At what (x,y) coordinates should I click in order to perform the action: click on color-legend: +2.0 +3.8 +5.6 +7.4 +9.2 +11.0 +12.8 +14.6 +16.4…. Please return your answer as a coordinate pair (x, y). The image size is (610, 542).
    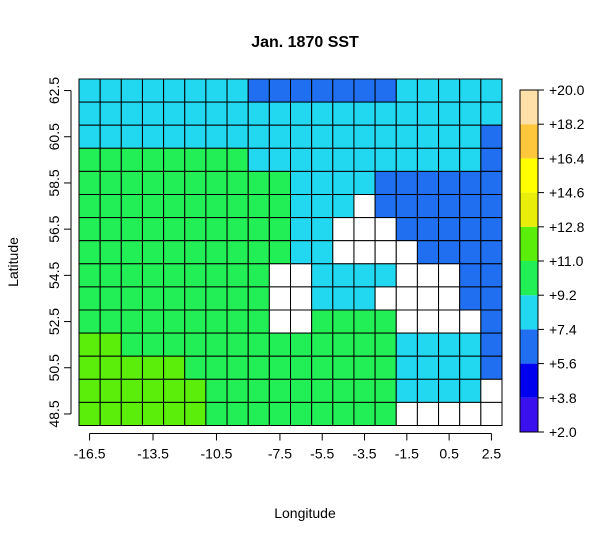
    Looking at the image, I should click on (552, 261).